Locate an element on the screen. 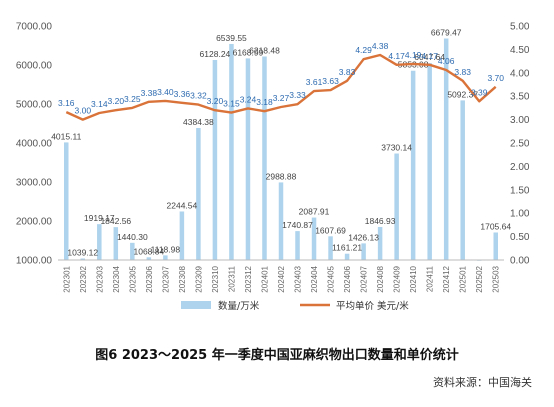 This screenshot has height=407, width=554. bar-value-label: 1842.56 is located at coordinates (115, 221).